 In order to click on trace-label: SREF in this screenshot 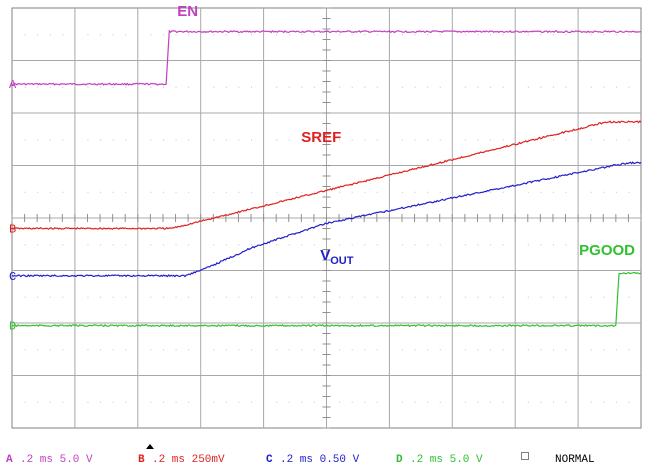, I will do `click(321, 137)`.